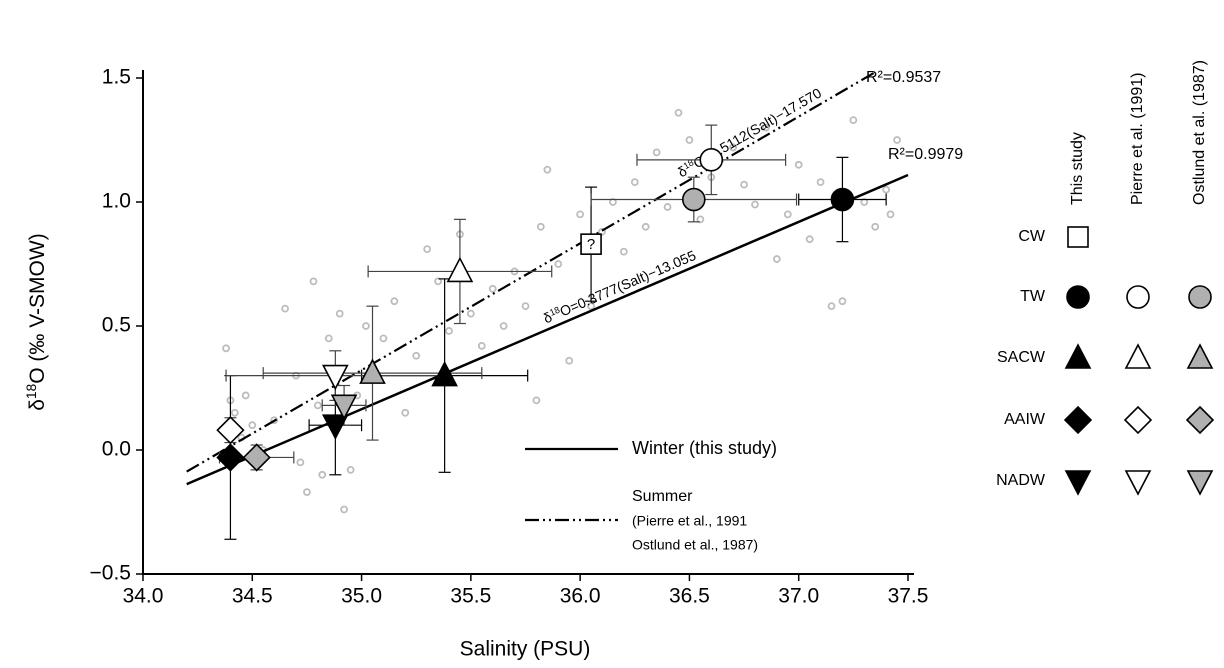 The height and width of the screenshot is (668, 1224). I want to click on legend-row-label: CW, so click(1032, 236).